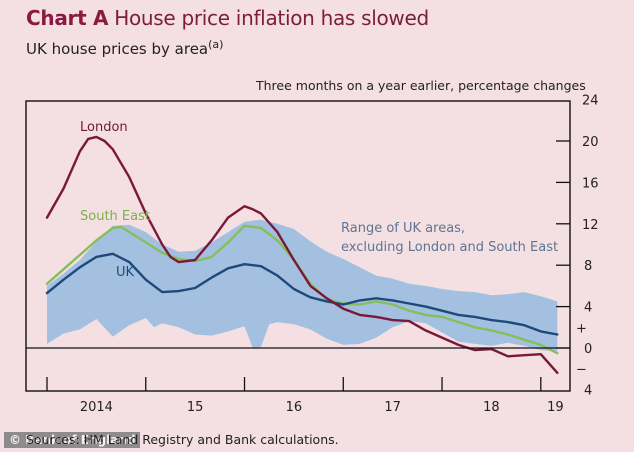  Describe the element at coordinates (67, 18) in the screenshot. I see `chart-title-bold: Chart A` at that location.